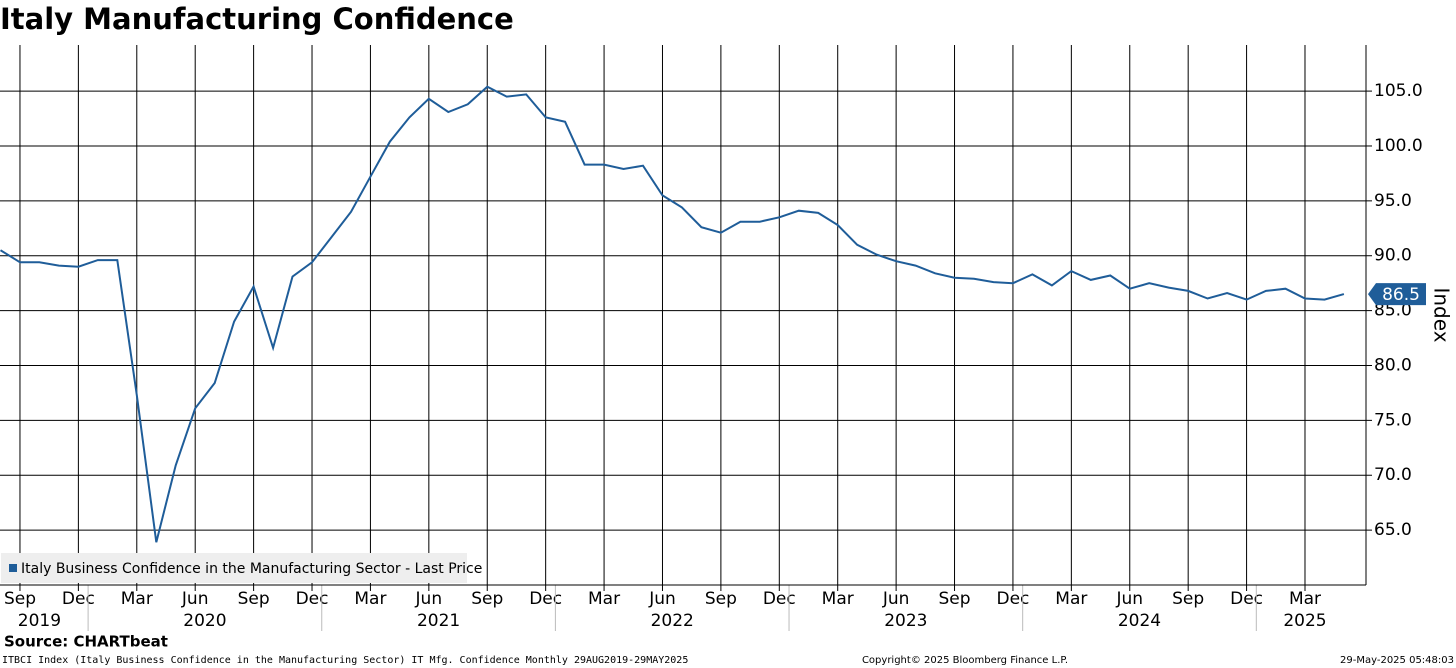 Image resolution: width=1456 pixels, height=668 pixels. Describe the element at coordinates (1393, 475) in the screenshot. I see `y-tick-label: 70.0` at that location.